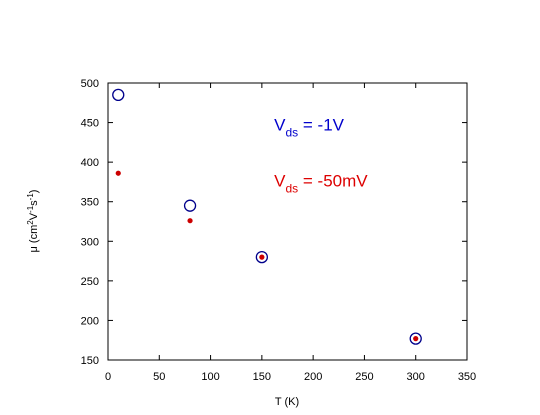 The width and height of the screenshot is (540, 415). Describe the element at coordinates (30, 197) in the screenshot. I see `y-axis-title-sup3: -1` at that location.